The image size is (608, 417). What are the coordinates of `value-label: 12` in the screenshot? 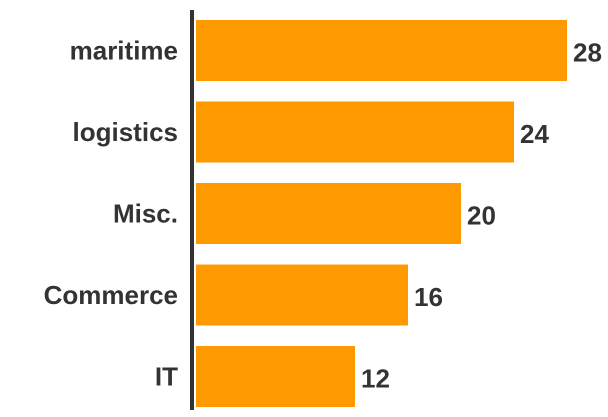 It's located at (375, 379).